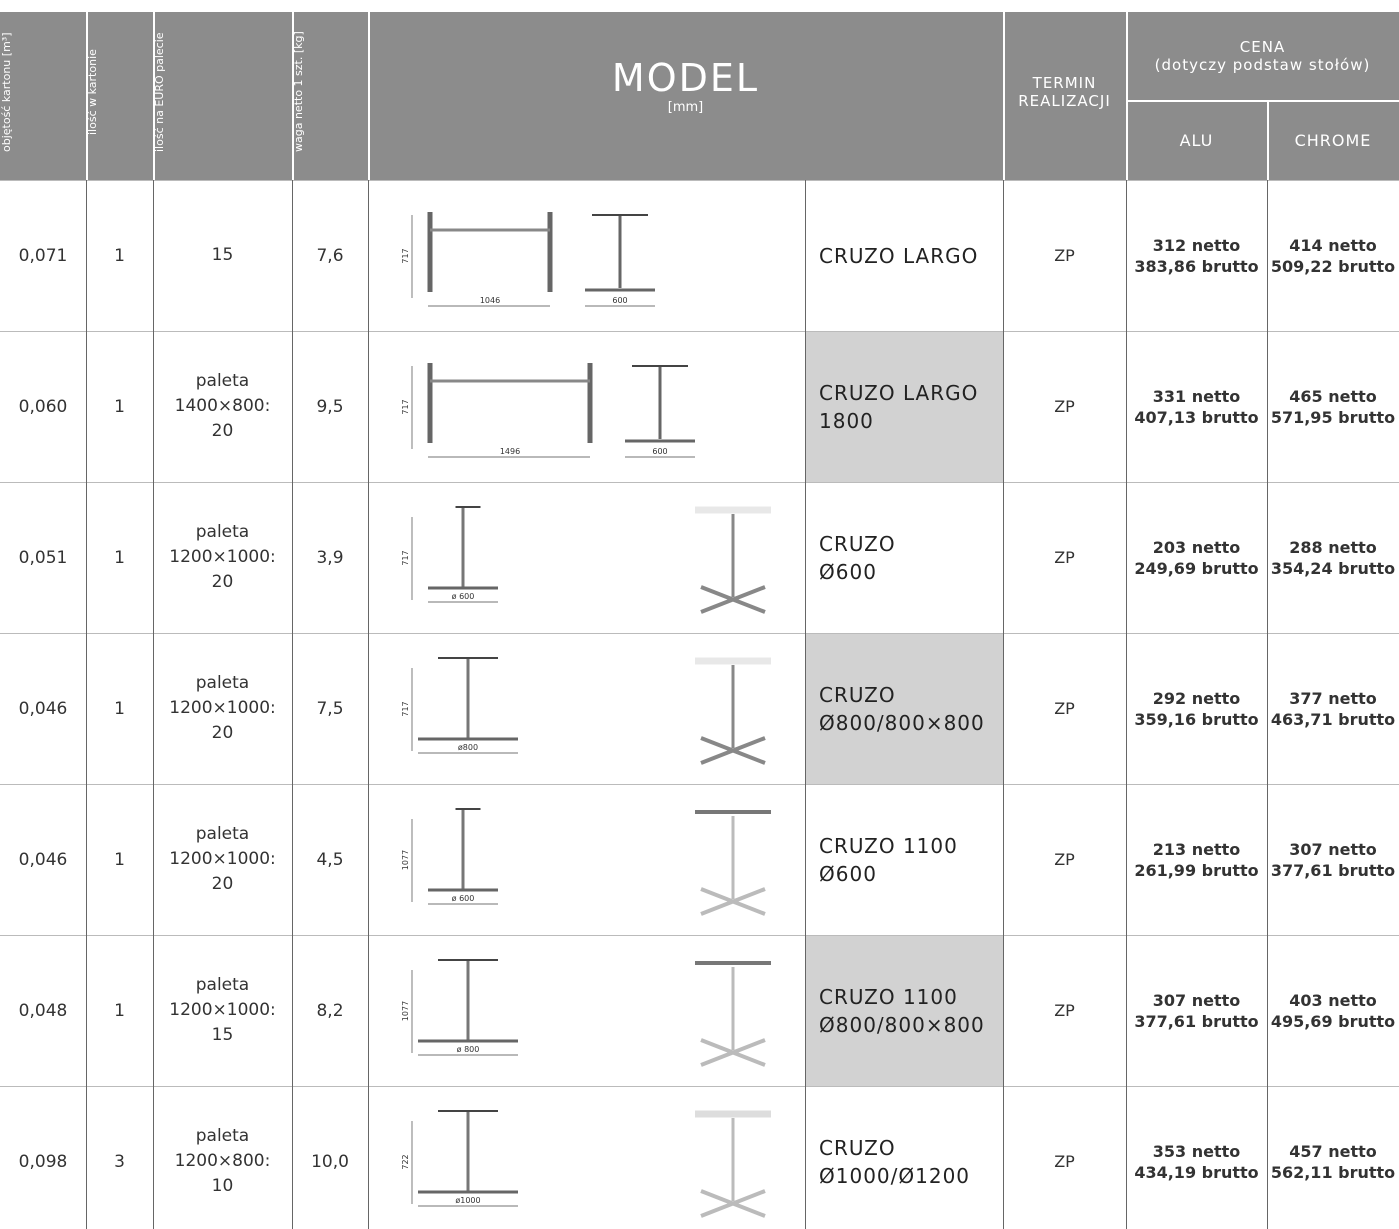  I want to click on weight: 4,5, so click(330, 859).